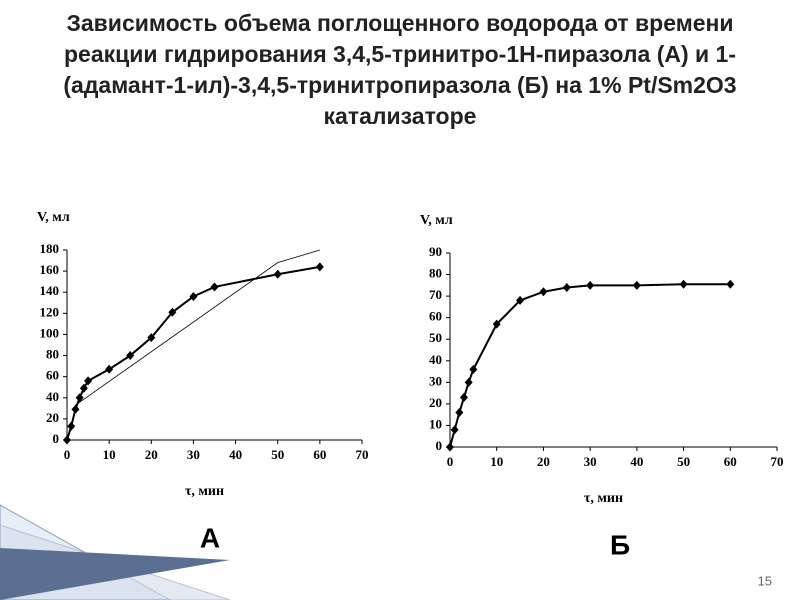 The image size is (800, 600). Describe the element at coordinates (435, 251) in the screenshot. I see `y-tick-label: 90` at that location.